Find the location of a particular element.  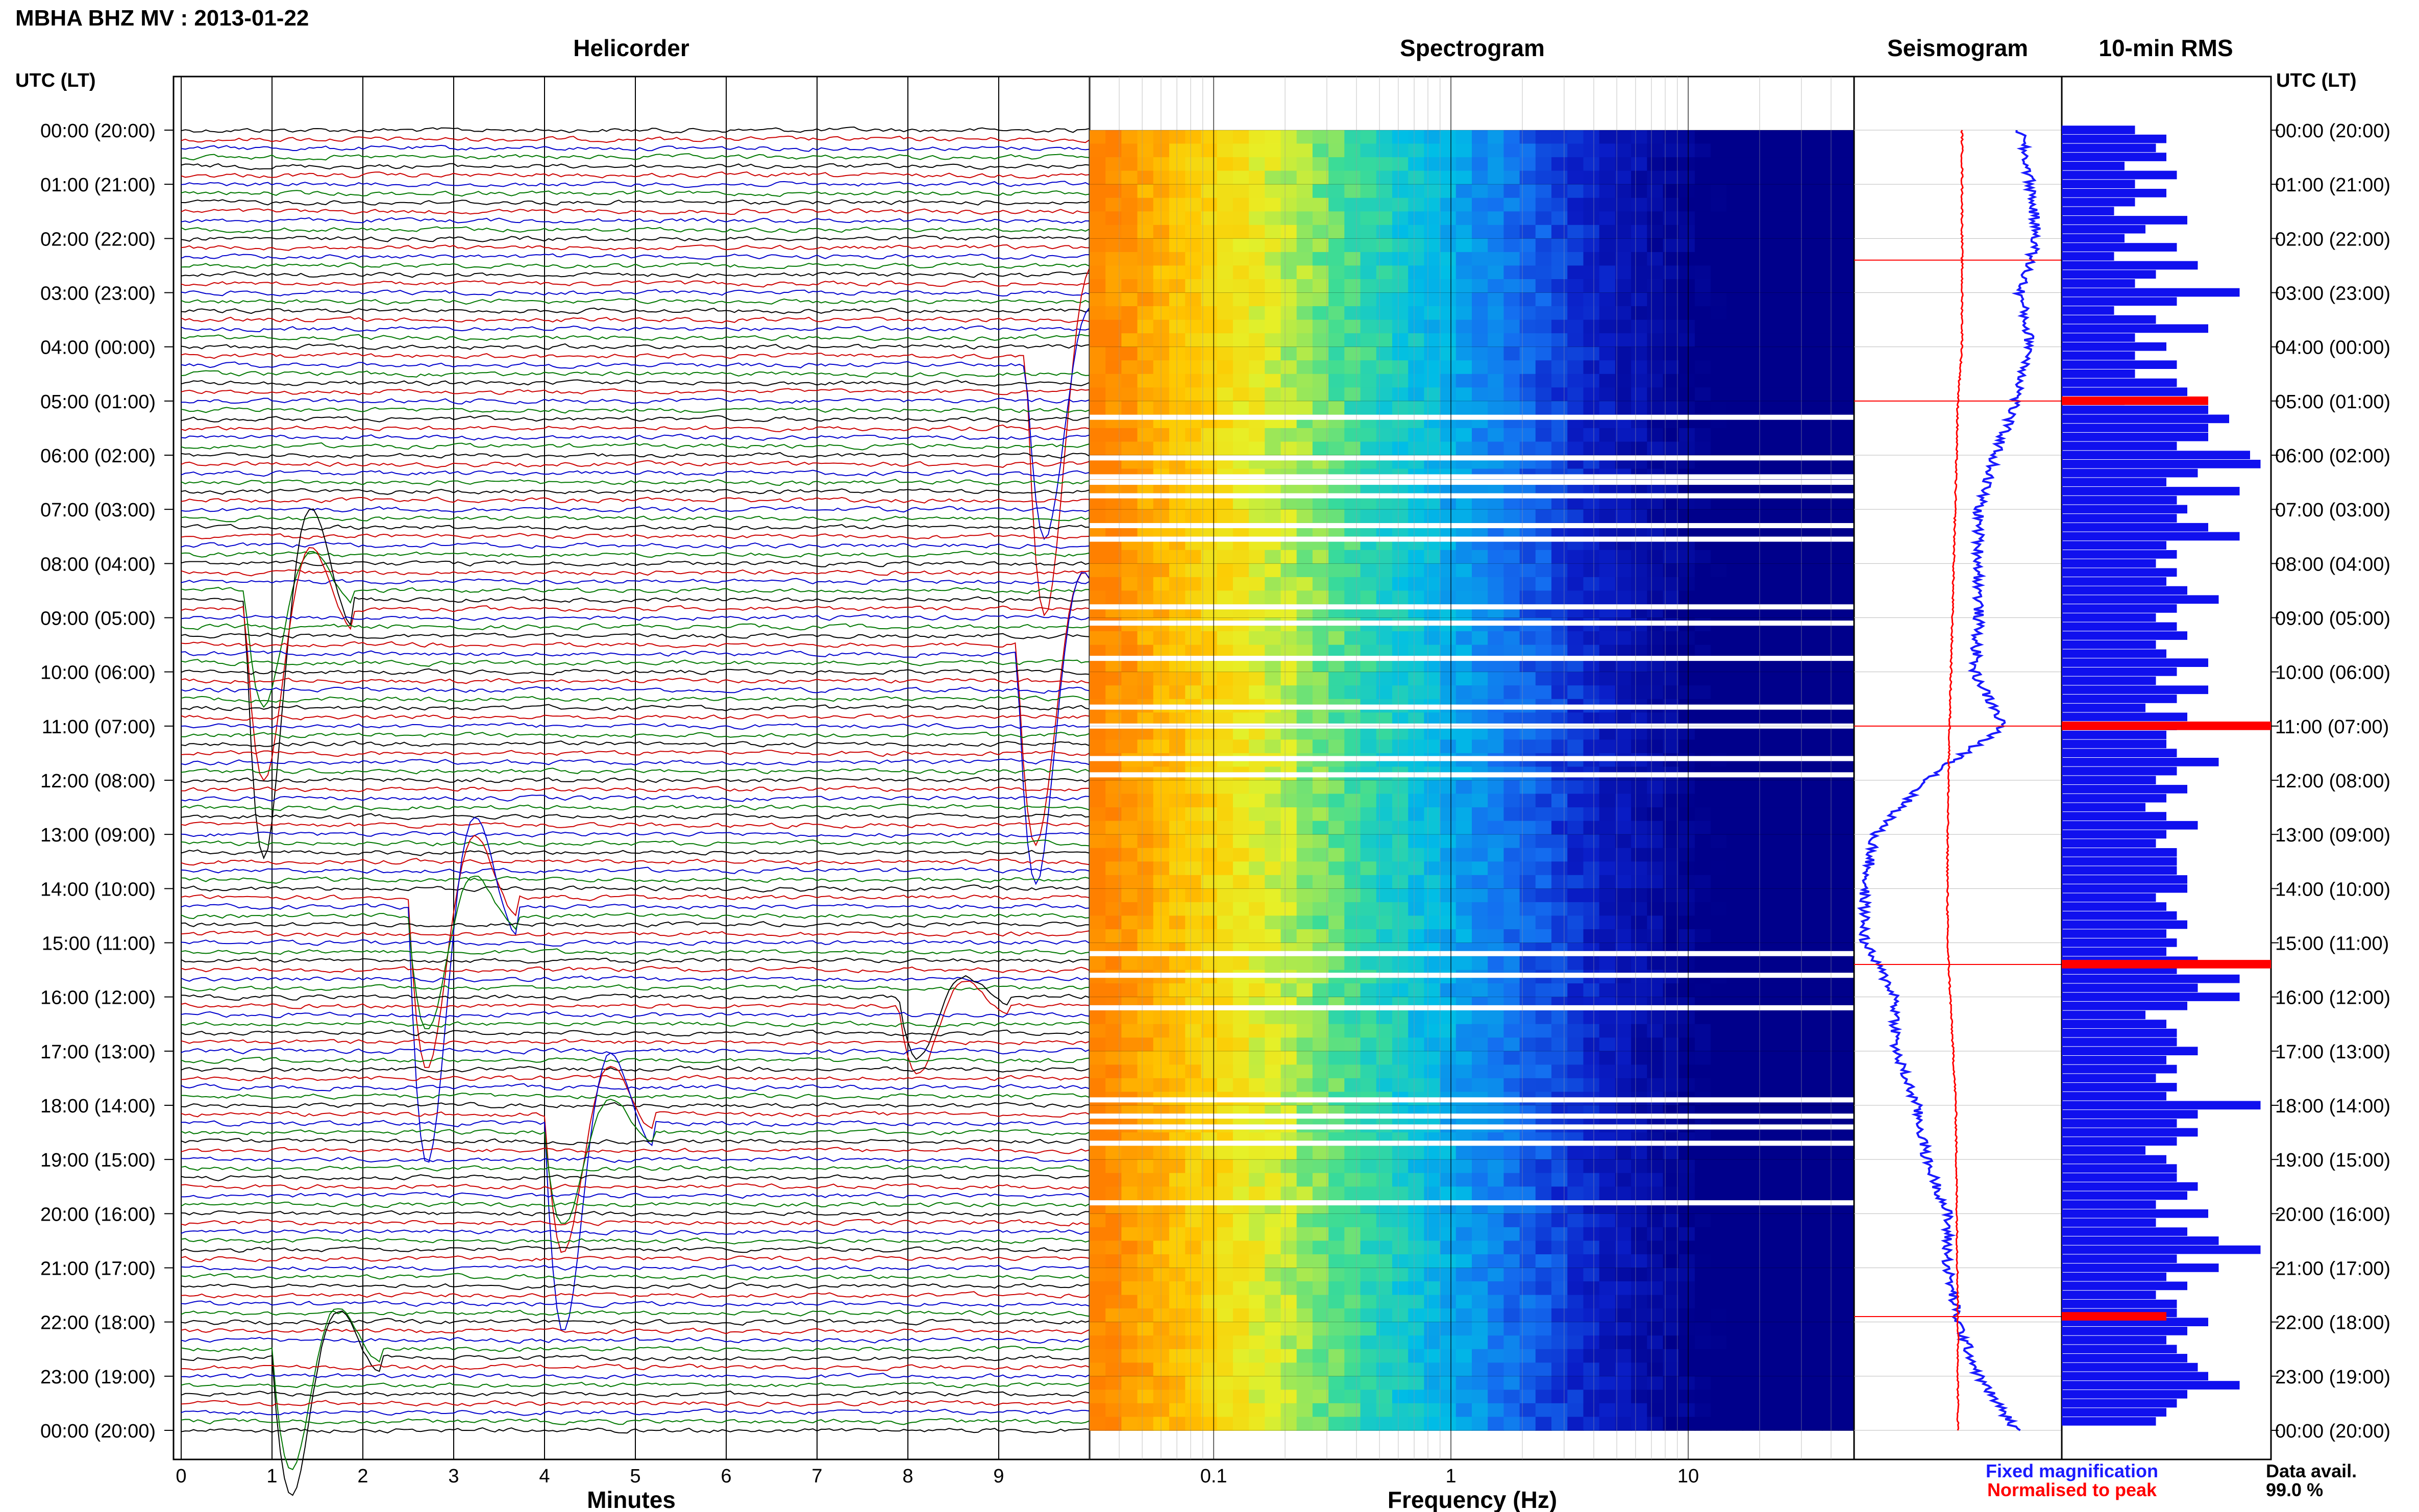

seismogram-fixed-trace is located at coordinates (1949, 780).